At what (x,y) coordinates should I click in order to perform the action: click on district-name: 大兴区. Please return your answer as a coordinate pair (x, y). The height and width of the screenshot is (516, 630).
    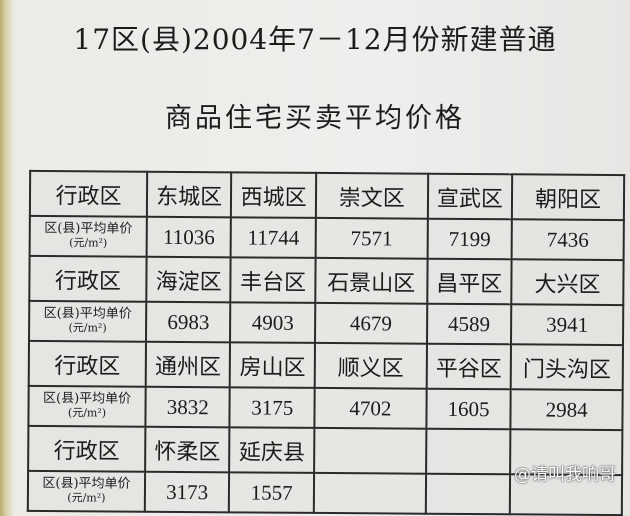
    Looking at the image, I should click on (567, 282).